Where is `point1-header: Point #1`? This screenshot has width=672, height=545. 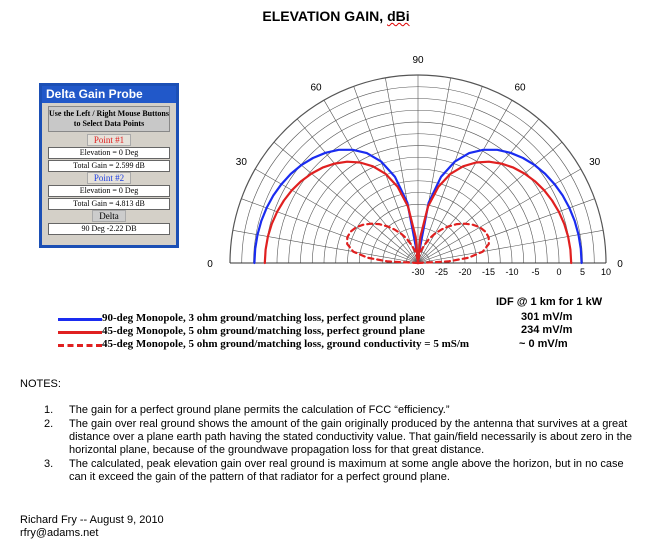 point1-header: Point #1 is located at coordinates (109, 140).